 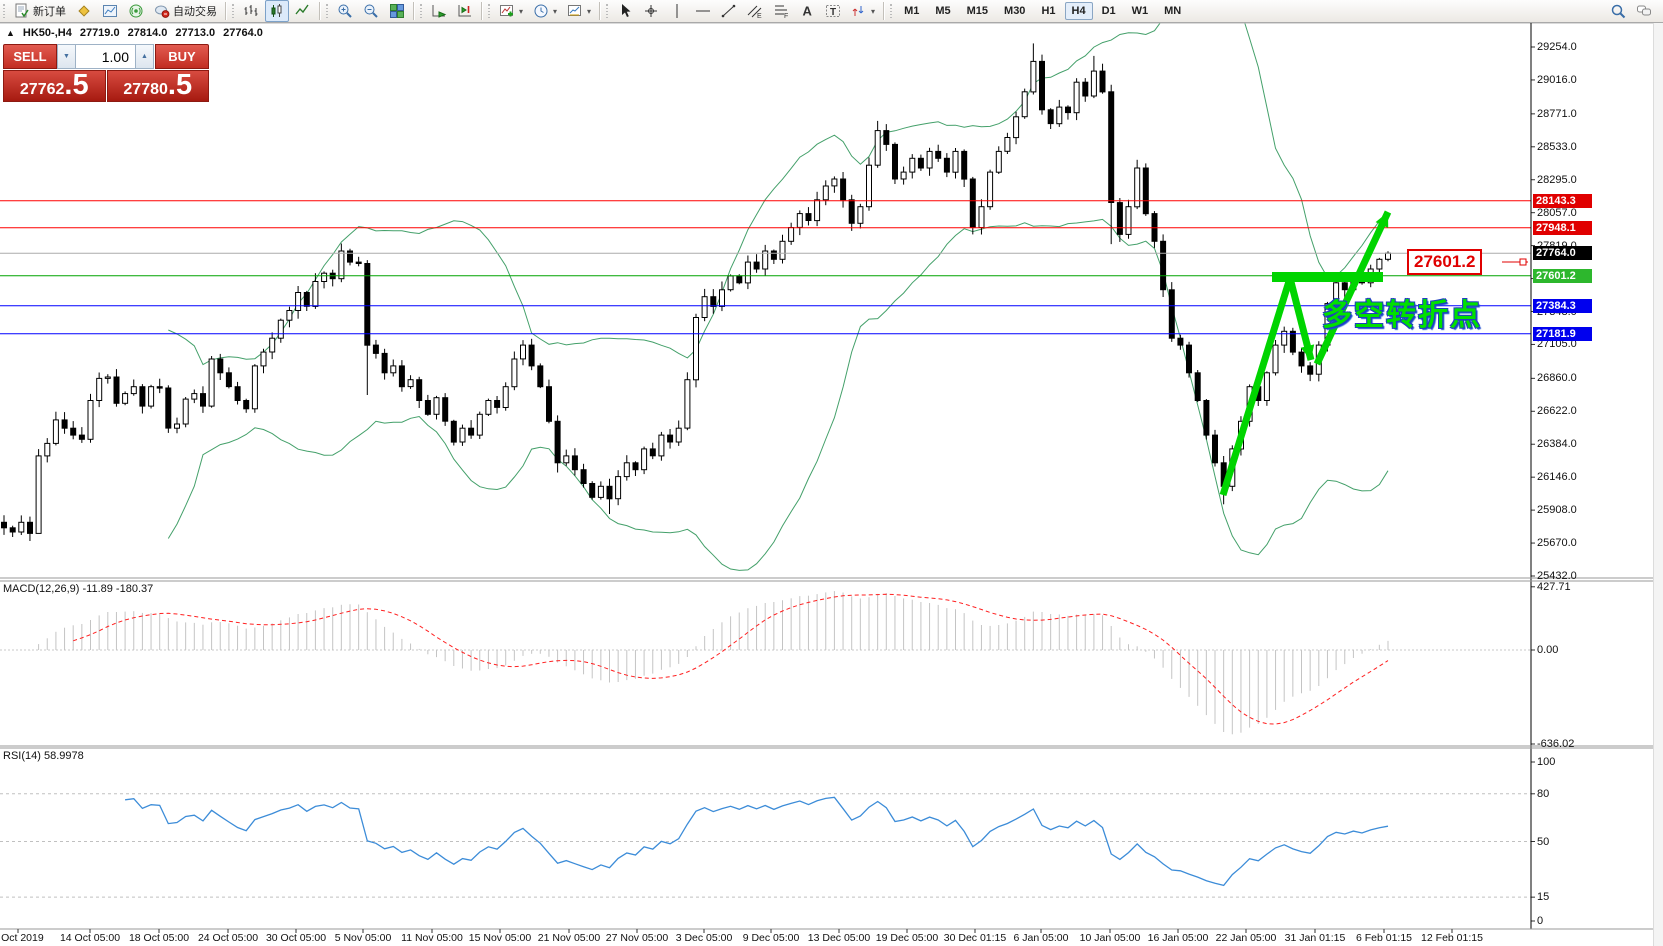 I want to click on ohlc-close: 27764.0, so click(x=243, y=33).